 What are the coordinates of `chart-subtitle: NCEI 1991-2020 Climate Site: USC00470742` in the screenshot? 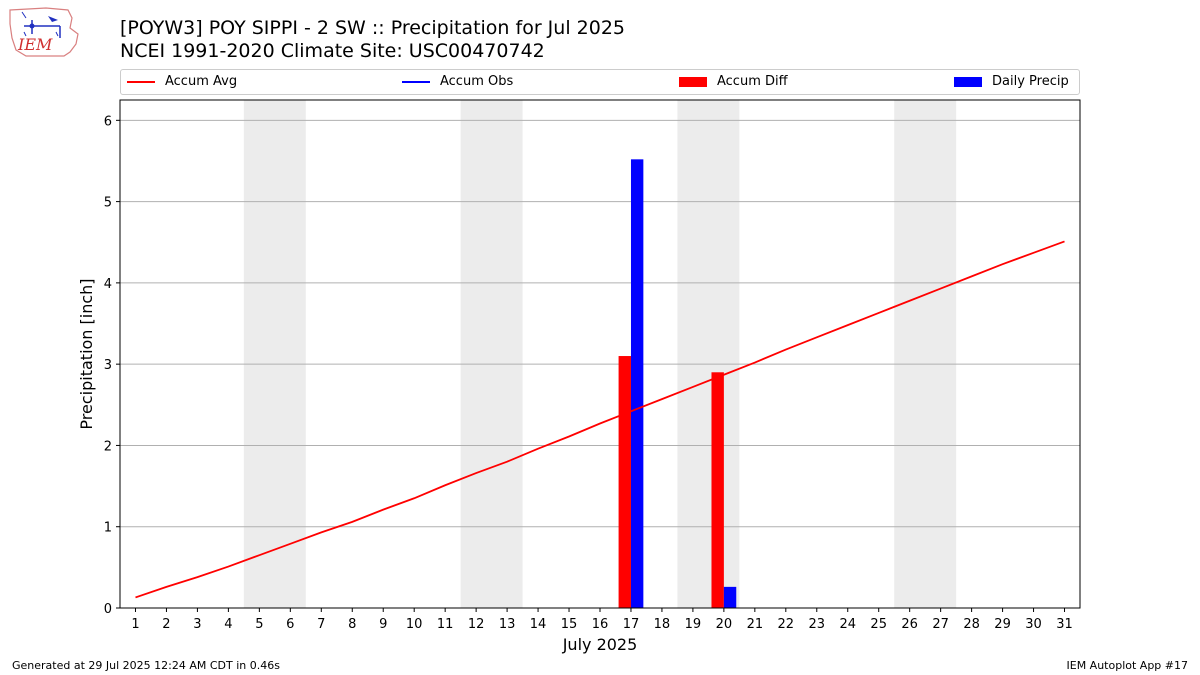 It's located at (332, 51).